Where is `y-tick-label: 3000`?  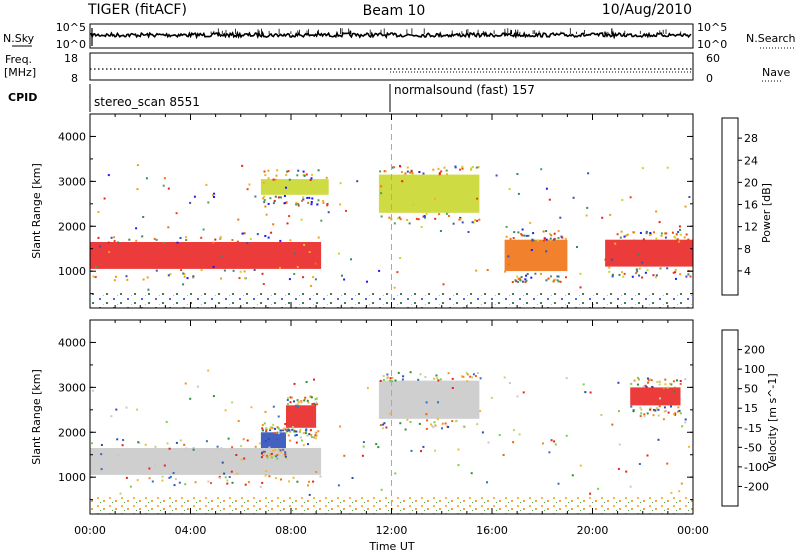 y-tick-label: 3000 is located at coordinates (72, 181).